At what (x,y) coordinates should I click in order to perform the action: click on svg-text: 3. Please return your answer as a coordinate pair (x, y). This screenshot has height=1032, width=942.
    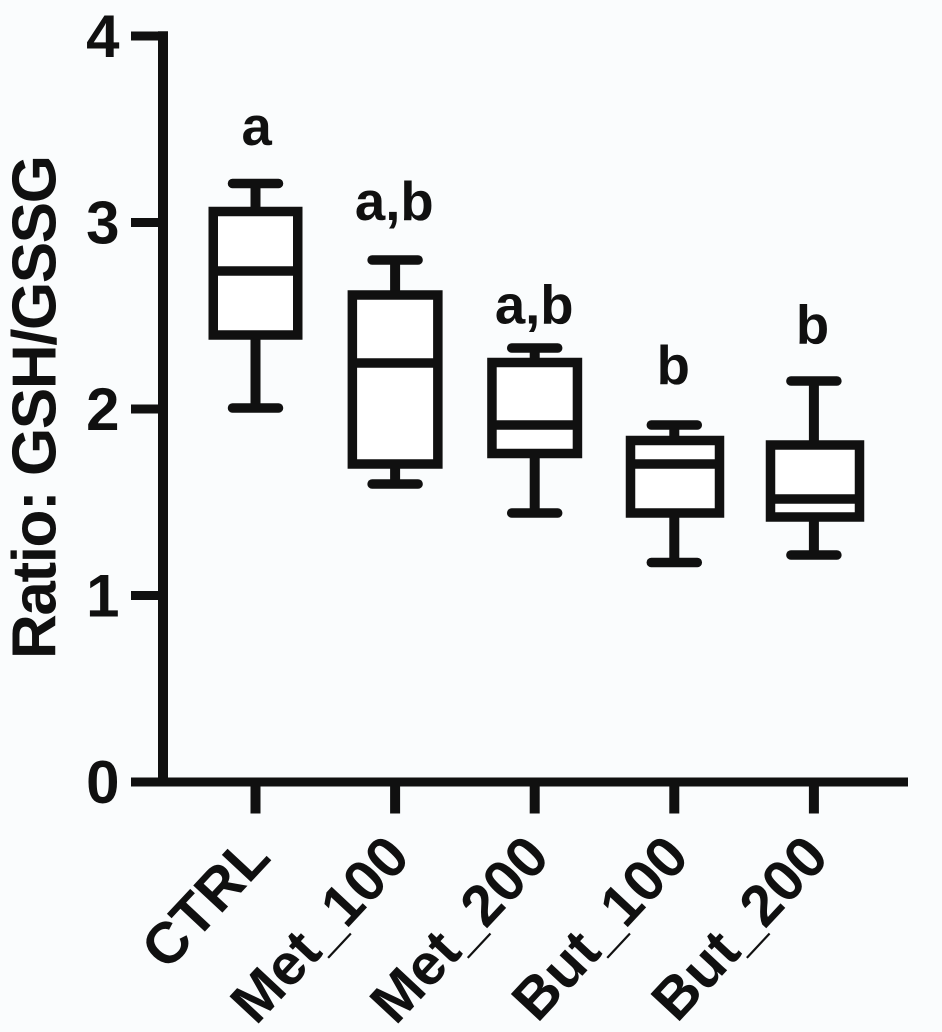
    Looking at the image, I should click on (102, 223).